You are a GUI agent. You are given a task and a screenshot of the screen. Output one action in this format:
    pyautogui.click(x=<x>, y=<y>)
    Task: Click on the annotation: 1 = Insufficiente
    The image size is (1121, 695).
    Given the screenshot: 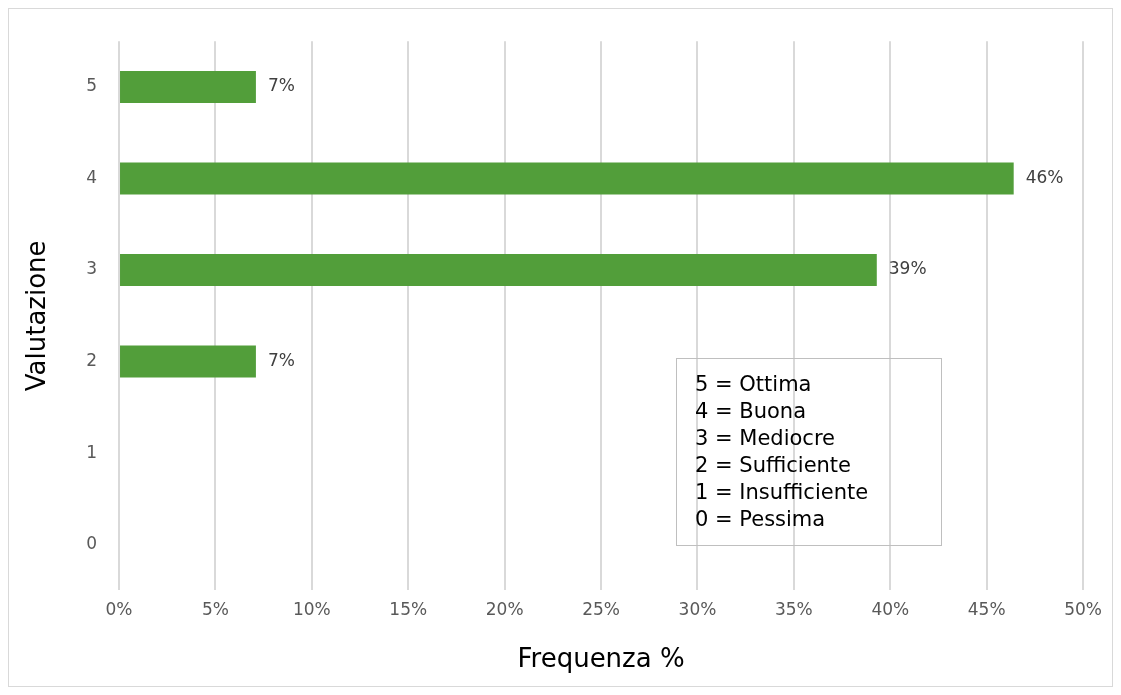 What is the action you would take?
    pyautogui.click(x=782, y=492)
    